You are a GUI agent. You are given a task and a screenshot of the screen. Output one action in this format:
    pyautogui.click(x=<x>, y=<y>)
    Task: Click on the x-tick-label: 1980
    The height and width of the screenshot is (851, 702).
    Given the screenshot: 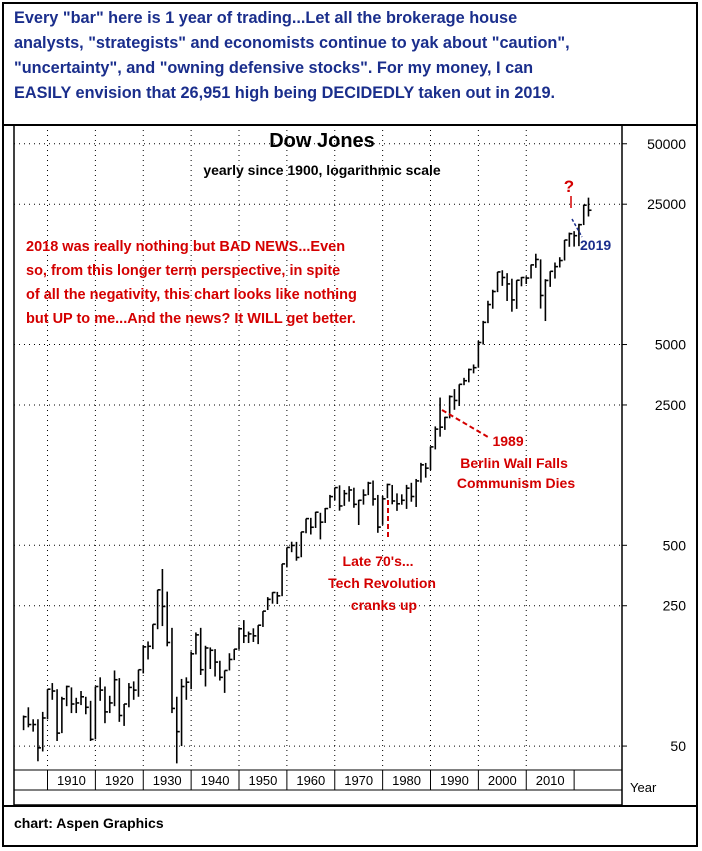 What is the action you would take?
    pyautogui.click(x=406, y=780)
    